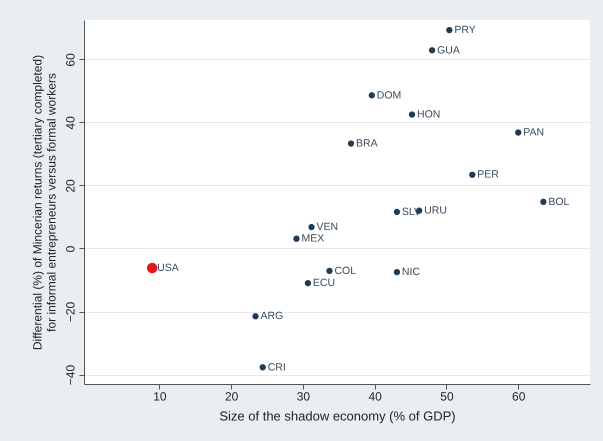 Image resolution: width=603 pixels, height=441 pixels. What do you see at coordinates (71, 185) in the screenshot?
I see `y-tick-label: 20` at bounding box center [71, 185].